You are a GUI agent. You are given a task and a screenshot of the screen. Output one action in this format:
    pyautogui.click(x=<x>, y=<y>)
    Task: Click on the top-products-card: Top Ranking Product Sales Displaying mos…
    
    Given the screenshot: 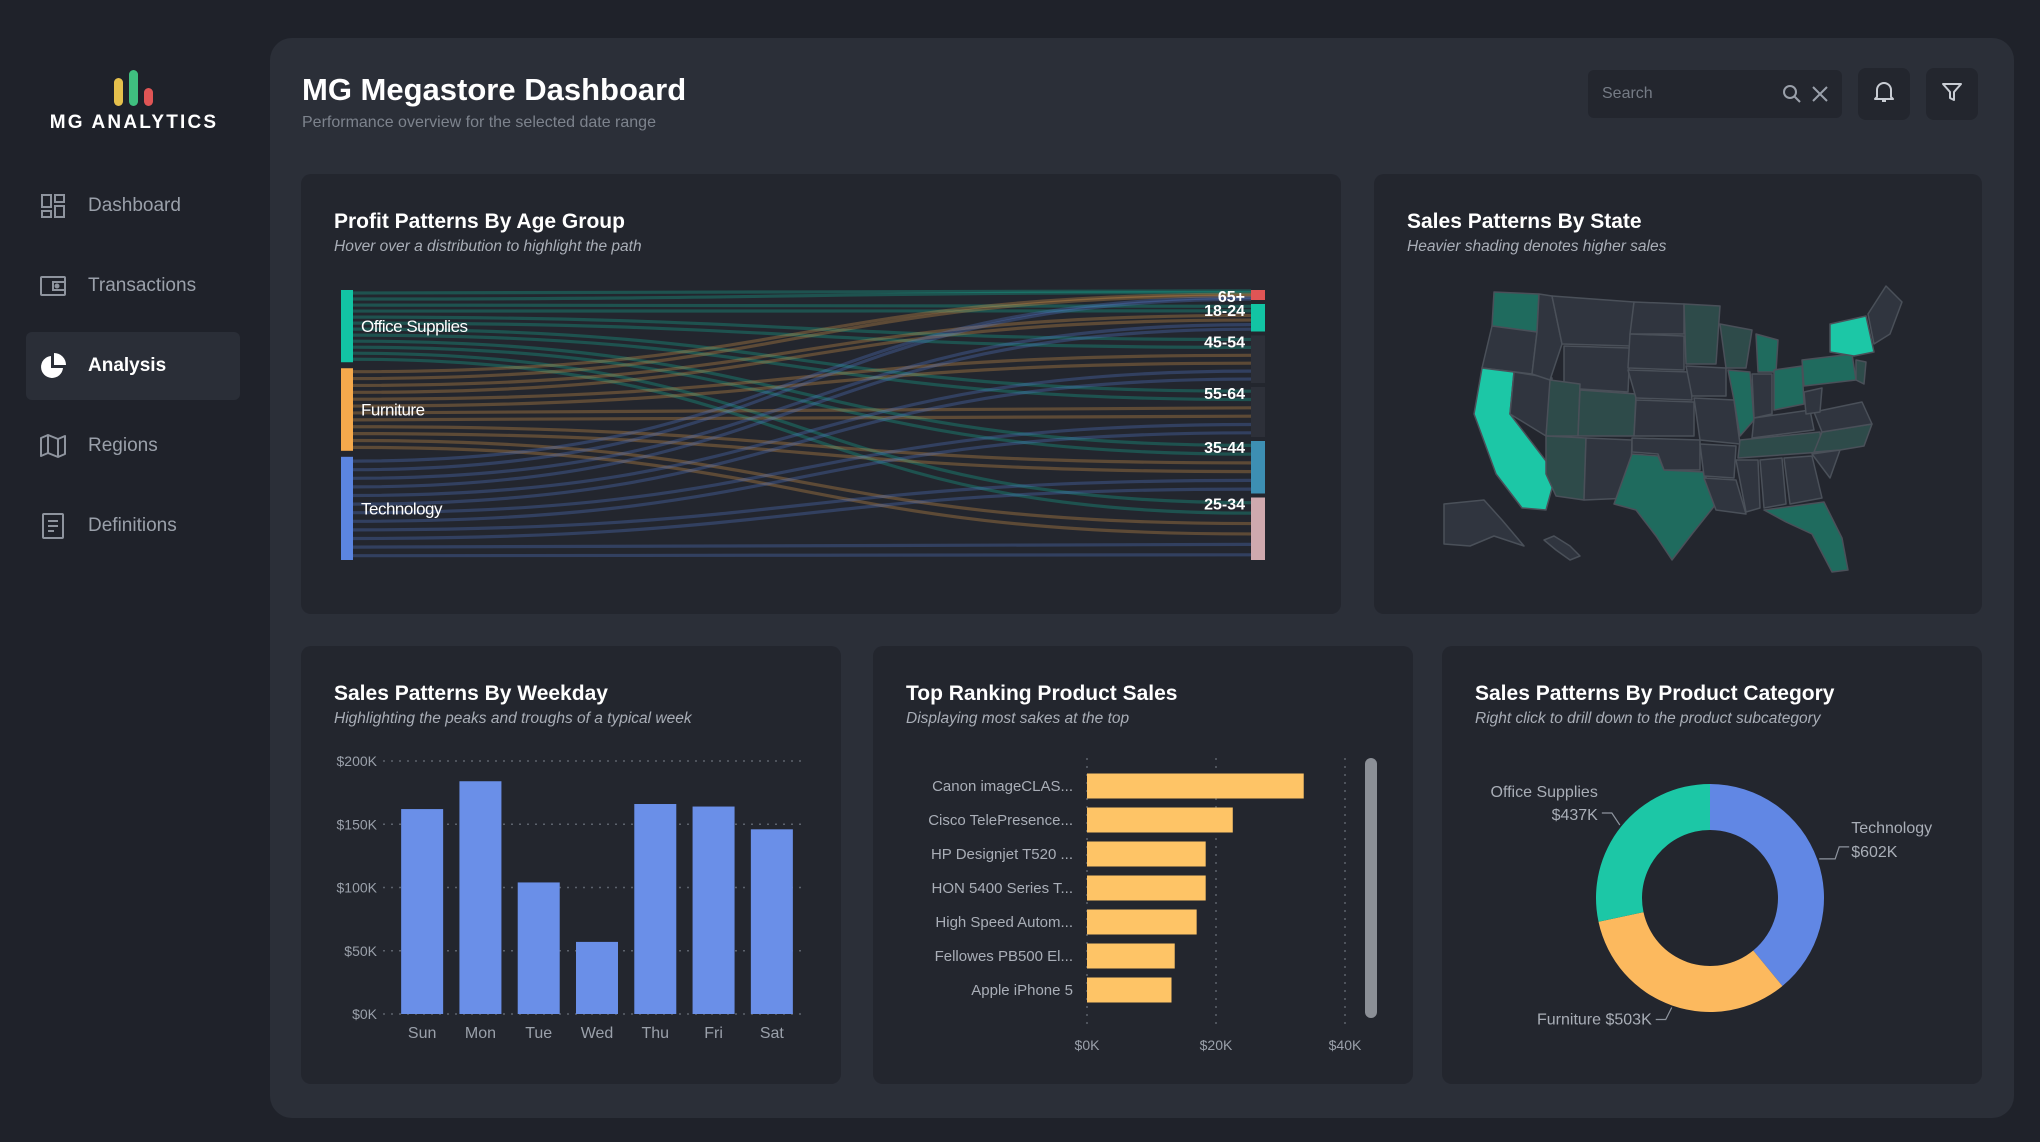 What is the action you would take?
    pyautogui.click(x=1143, y=865)
    